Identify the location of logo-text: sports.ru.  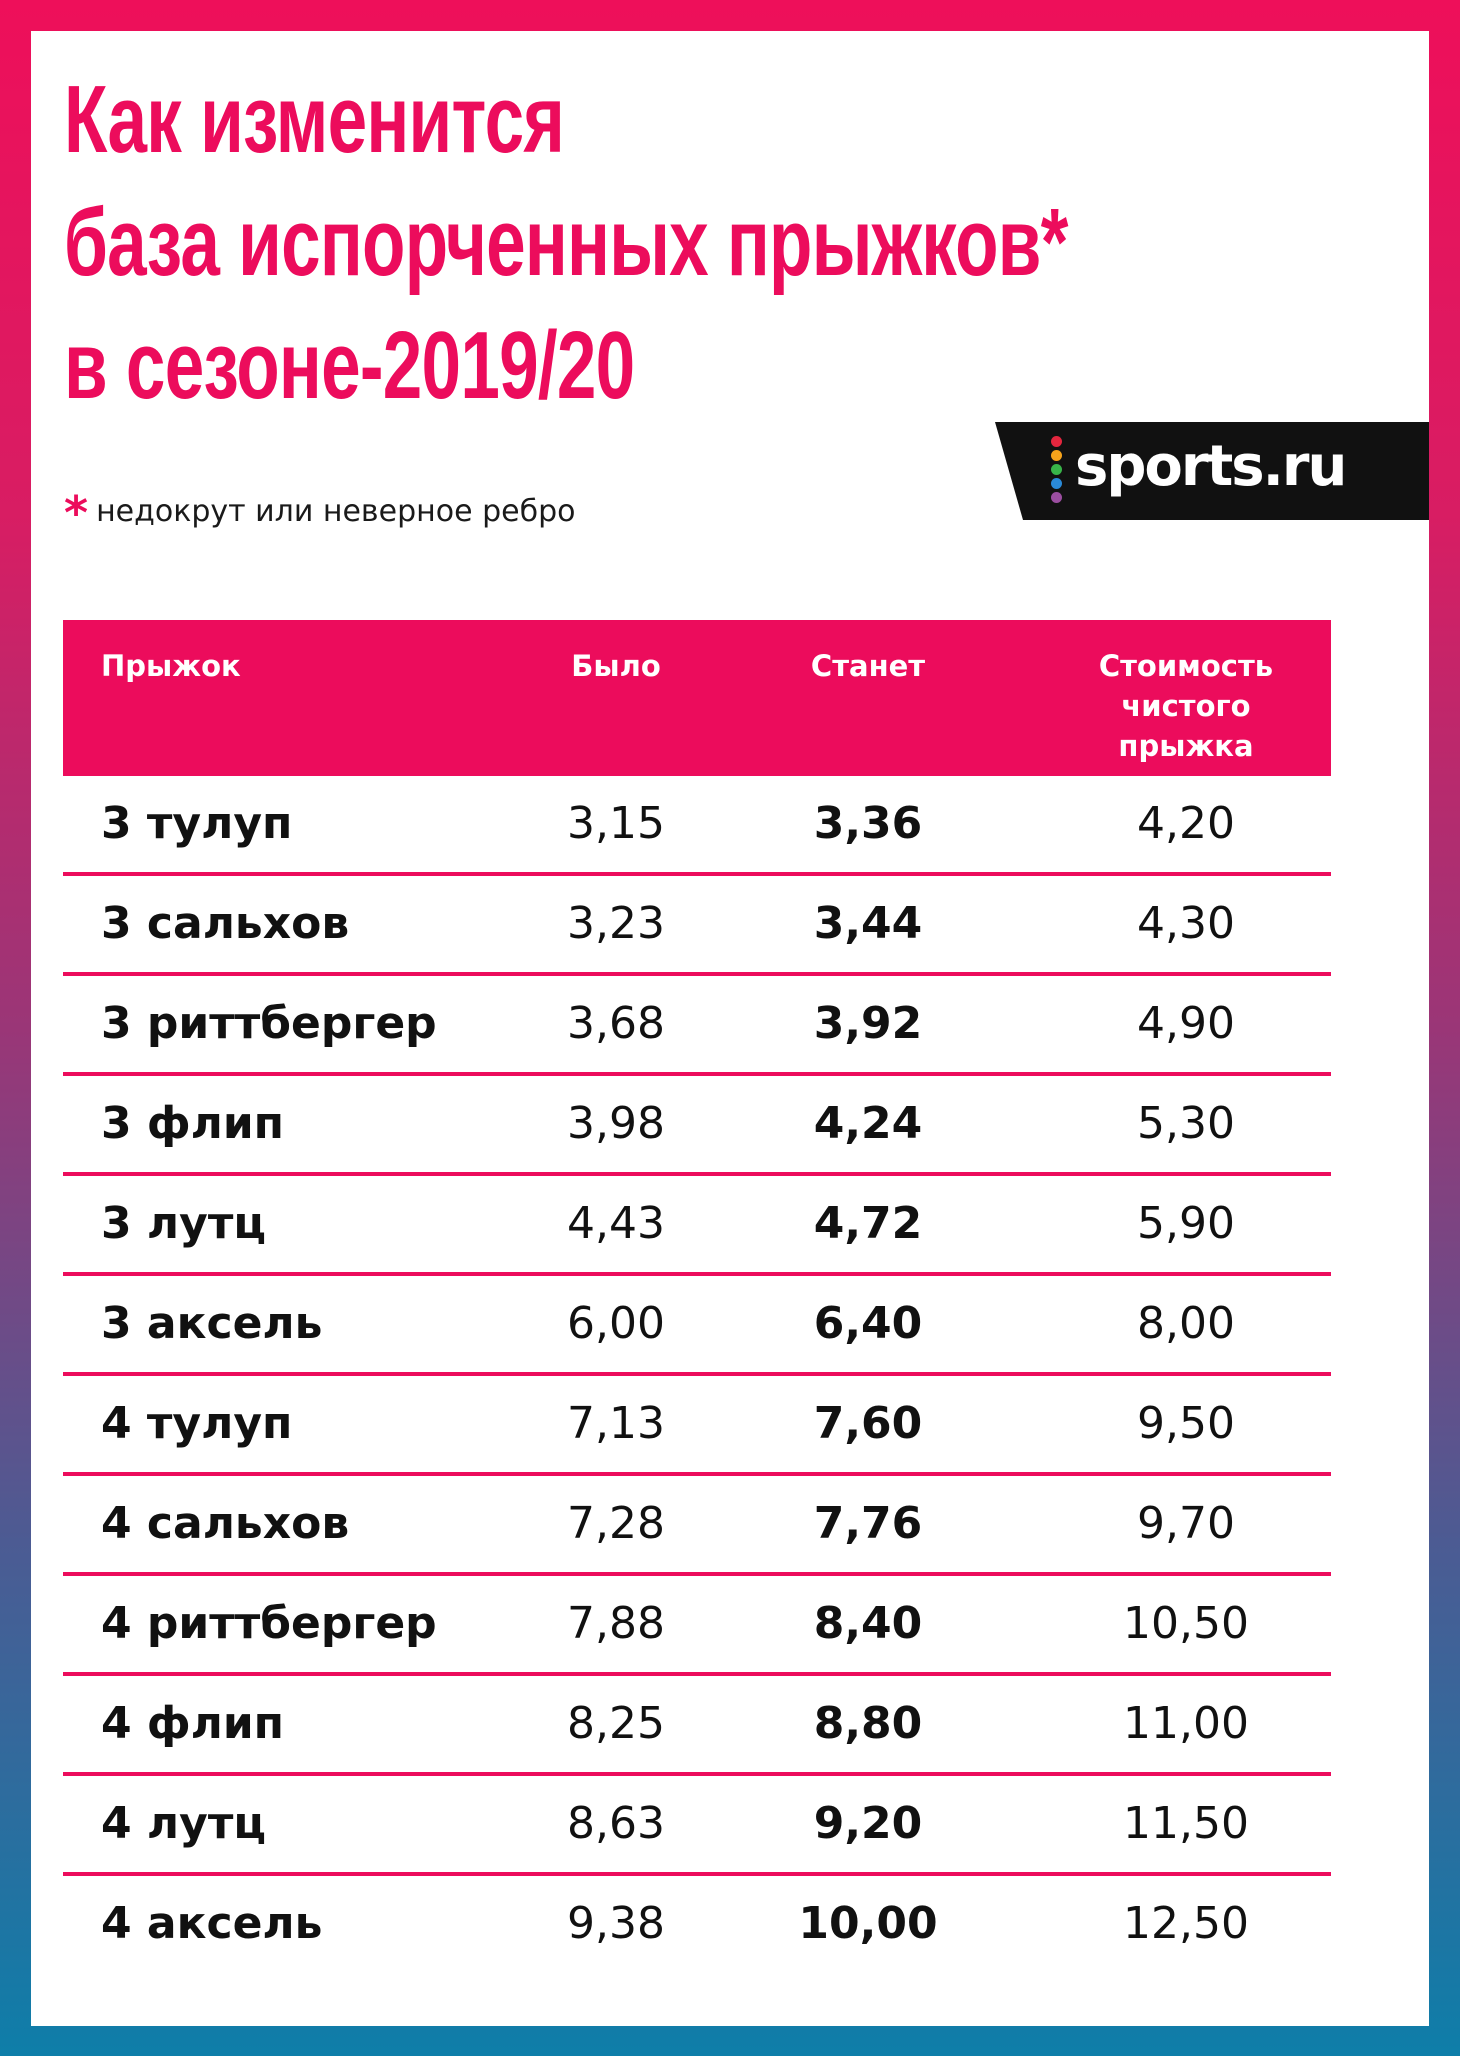
(1211, 466).